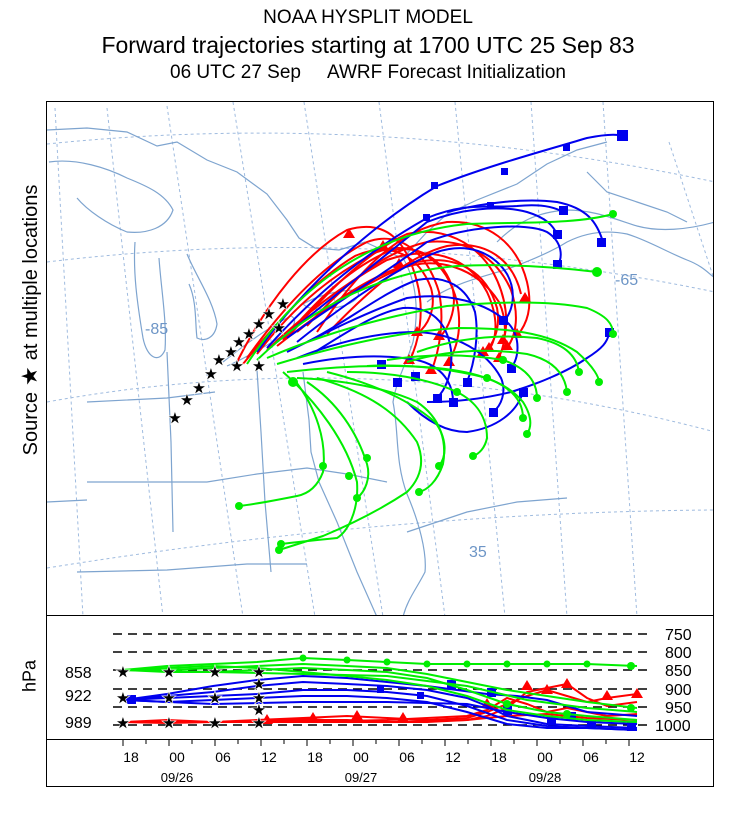  Describe the element at coordinates (673, 726) in the screenshot. I see `pressure-level-label: 1000` at that location.